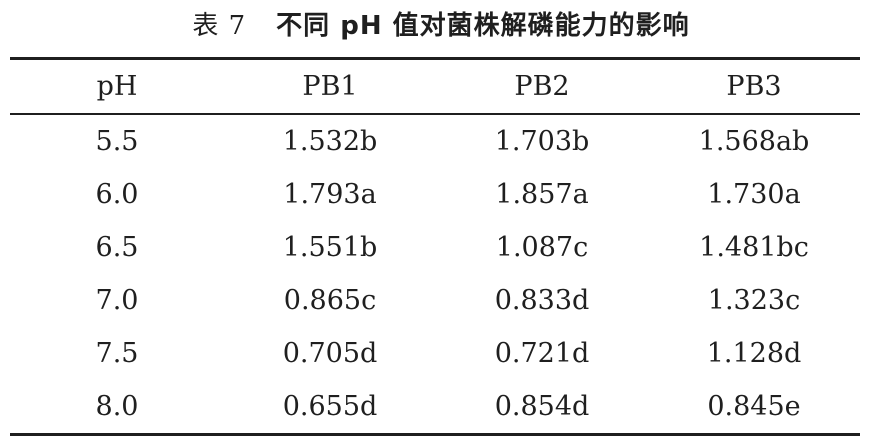 The image size is (872, 442). Describe the element at coordinates (117, 353) in the screenshot. I see `ph-cell: 7.5` at that location.